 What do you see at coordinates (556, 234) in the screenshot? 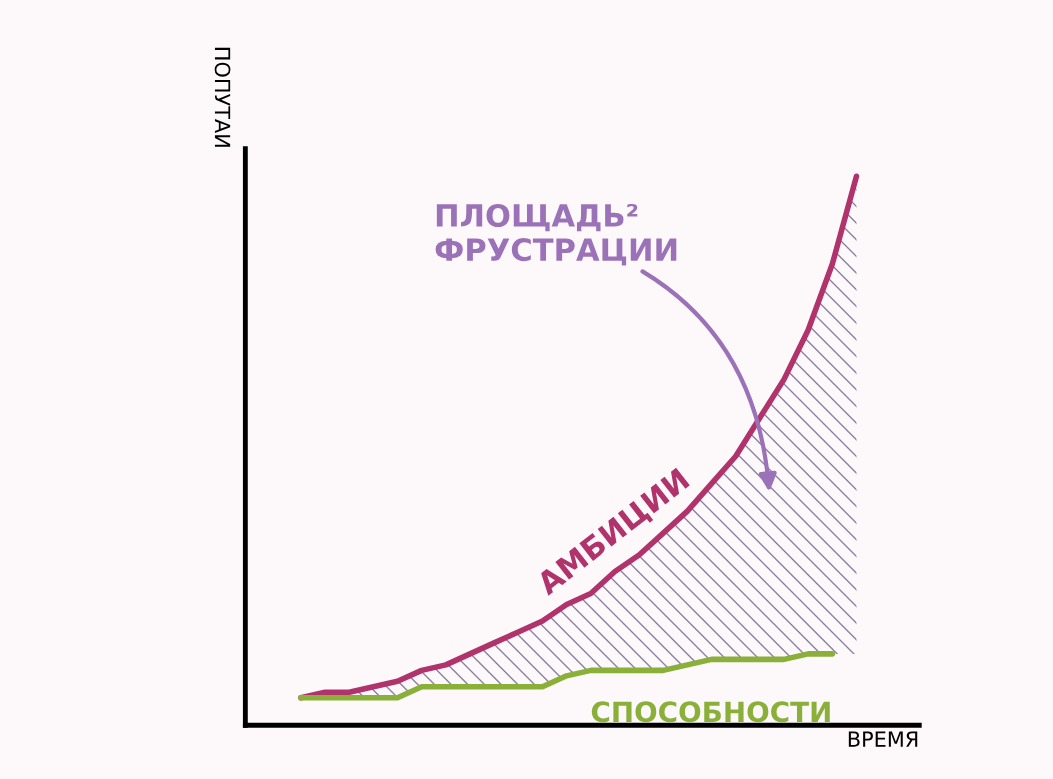
I see `annotation: ПЛОЩАДЬ² ФРУСТРАЦИИ` at bounding box center [556, 234].